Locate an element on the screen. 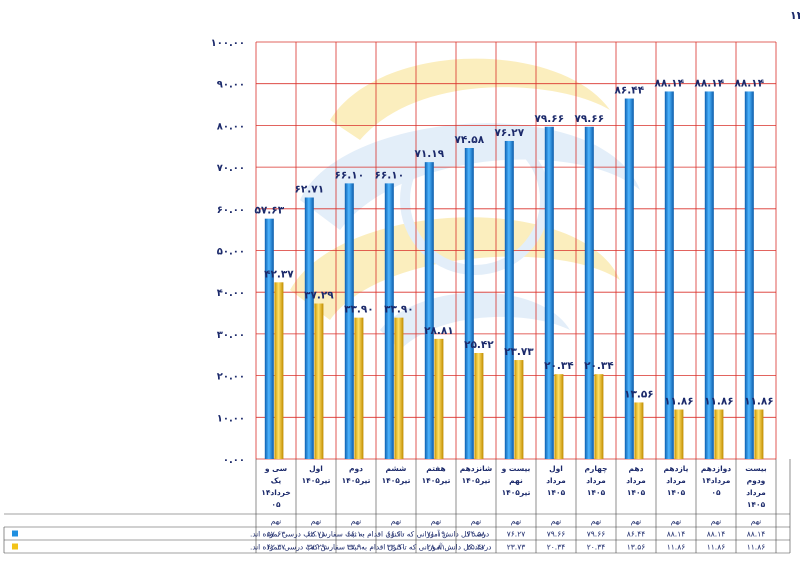 This screenshot has width=800, height=571. y-tick-label: ۲۰.۰۰ is located at coordinates (231, 377).